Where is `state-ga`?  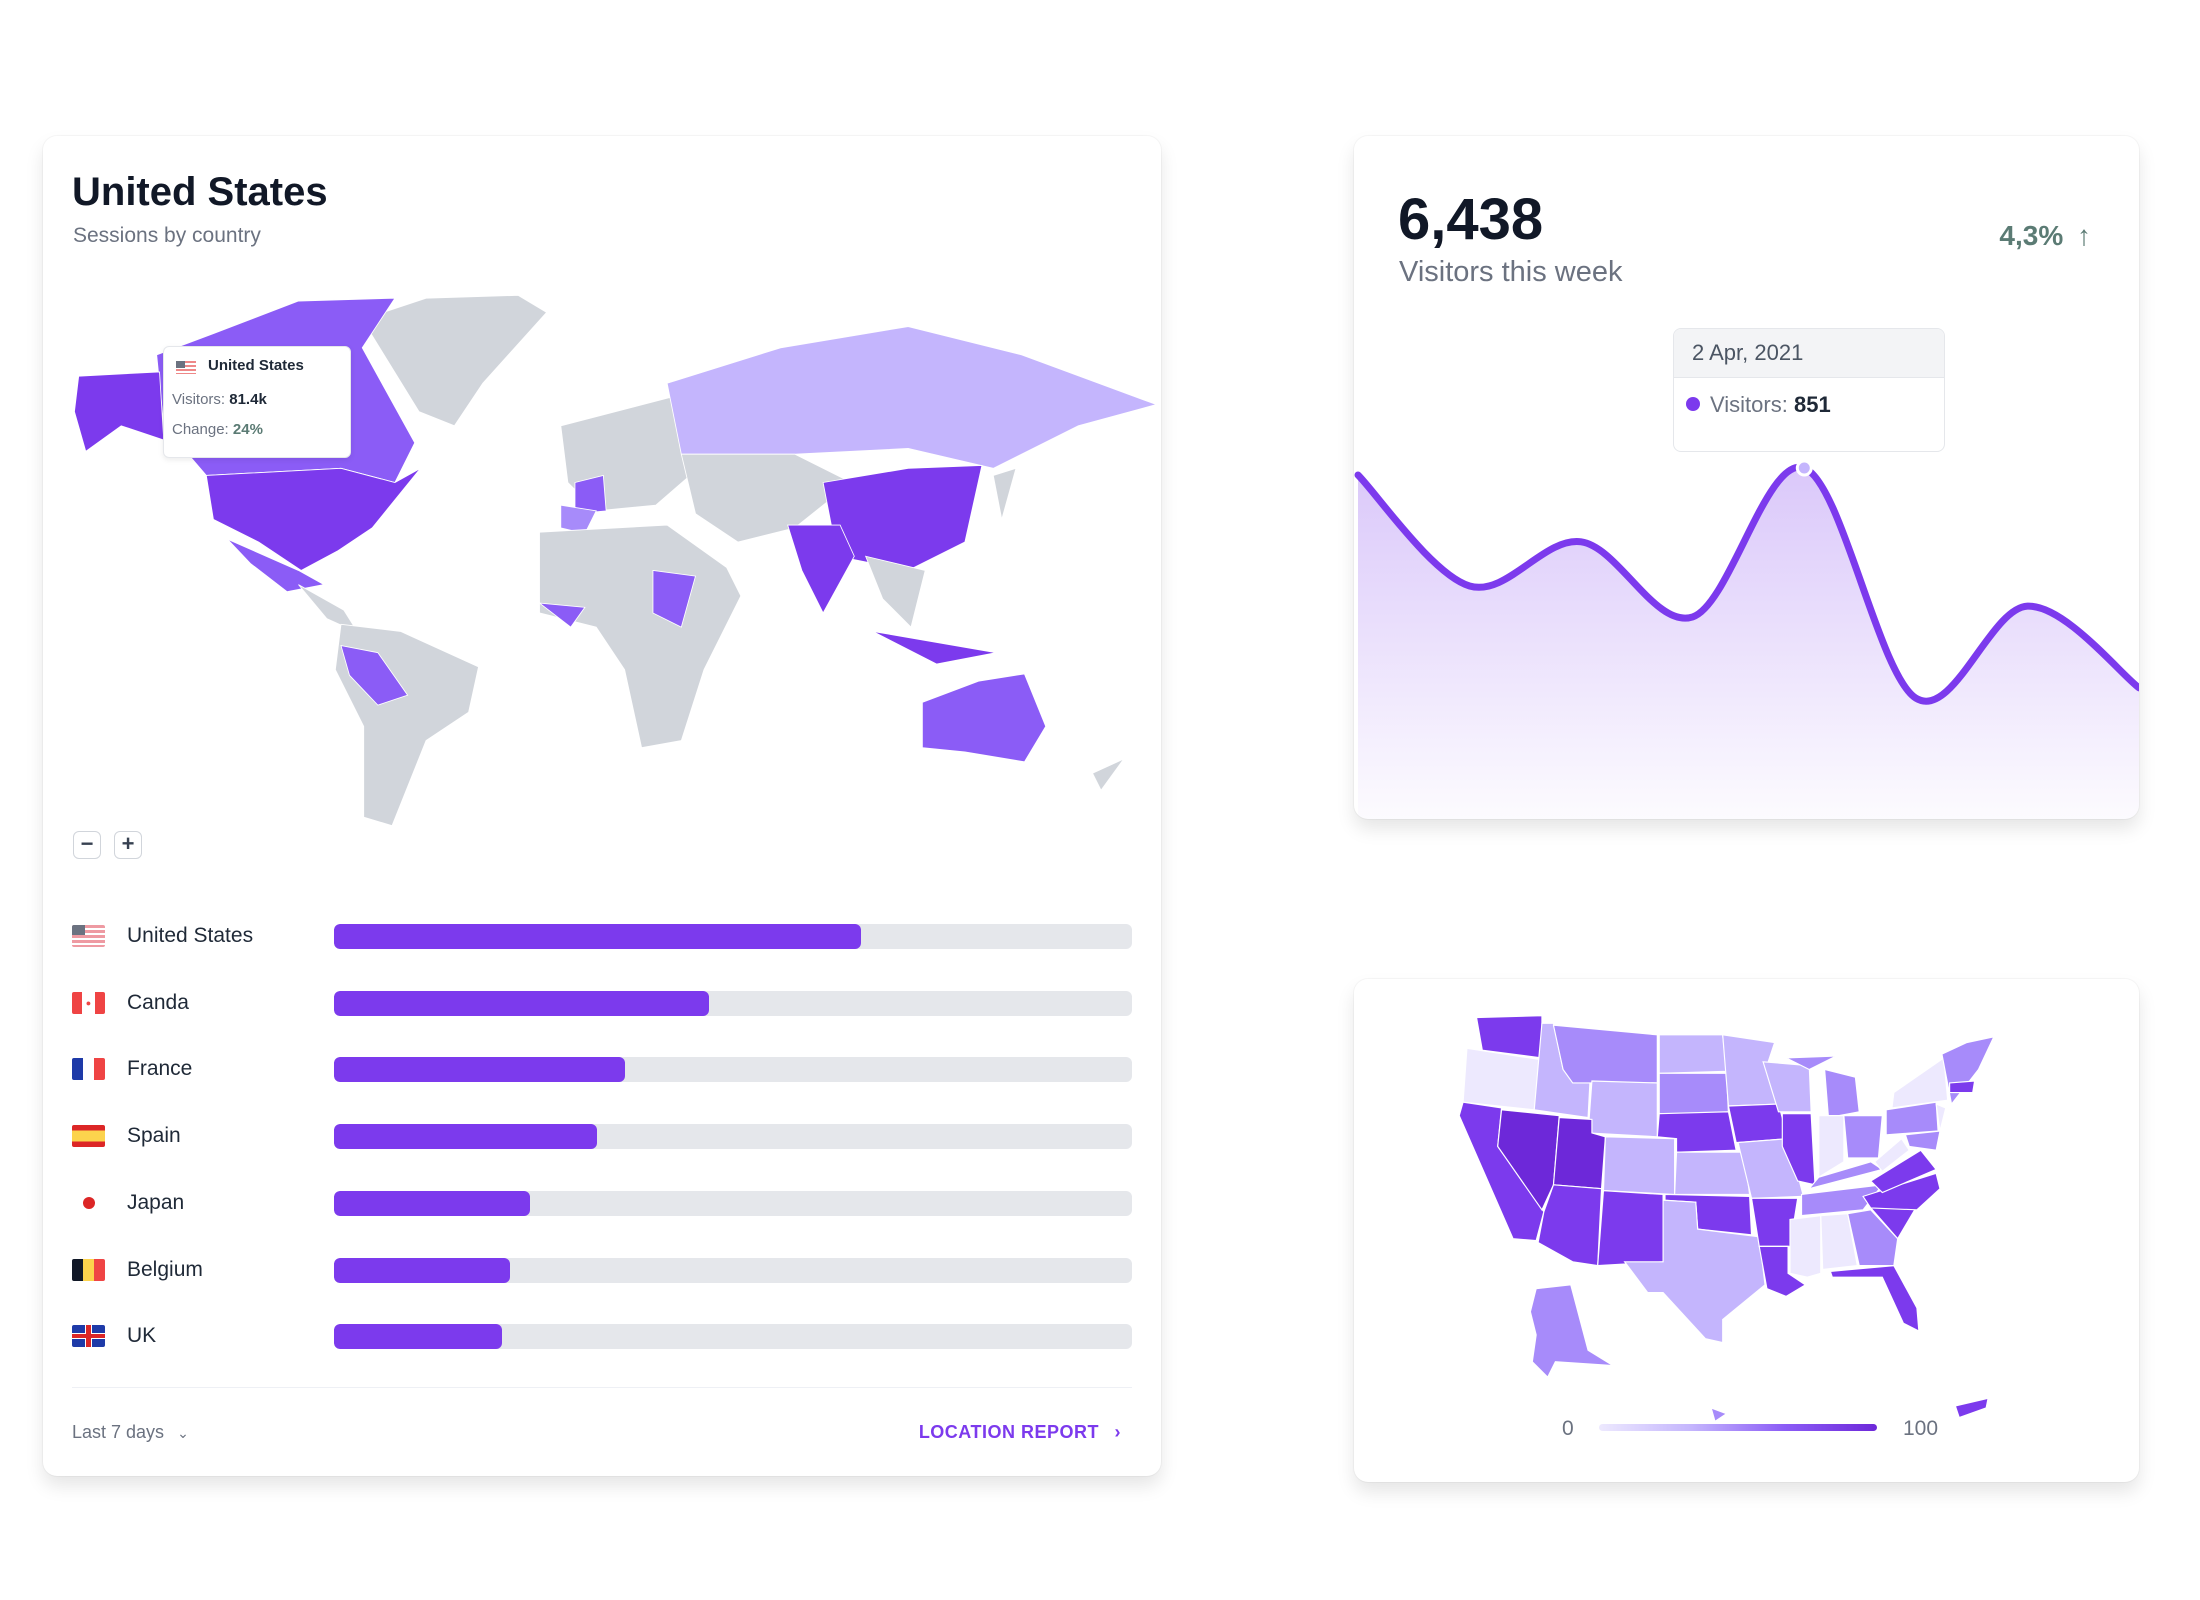
state-ga is located at coordinates (1872, 1238).